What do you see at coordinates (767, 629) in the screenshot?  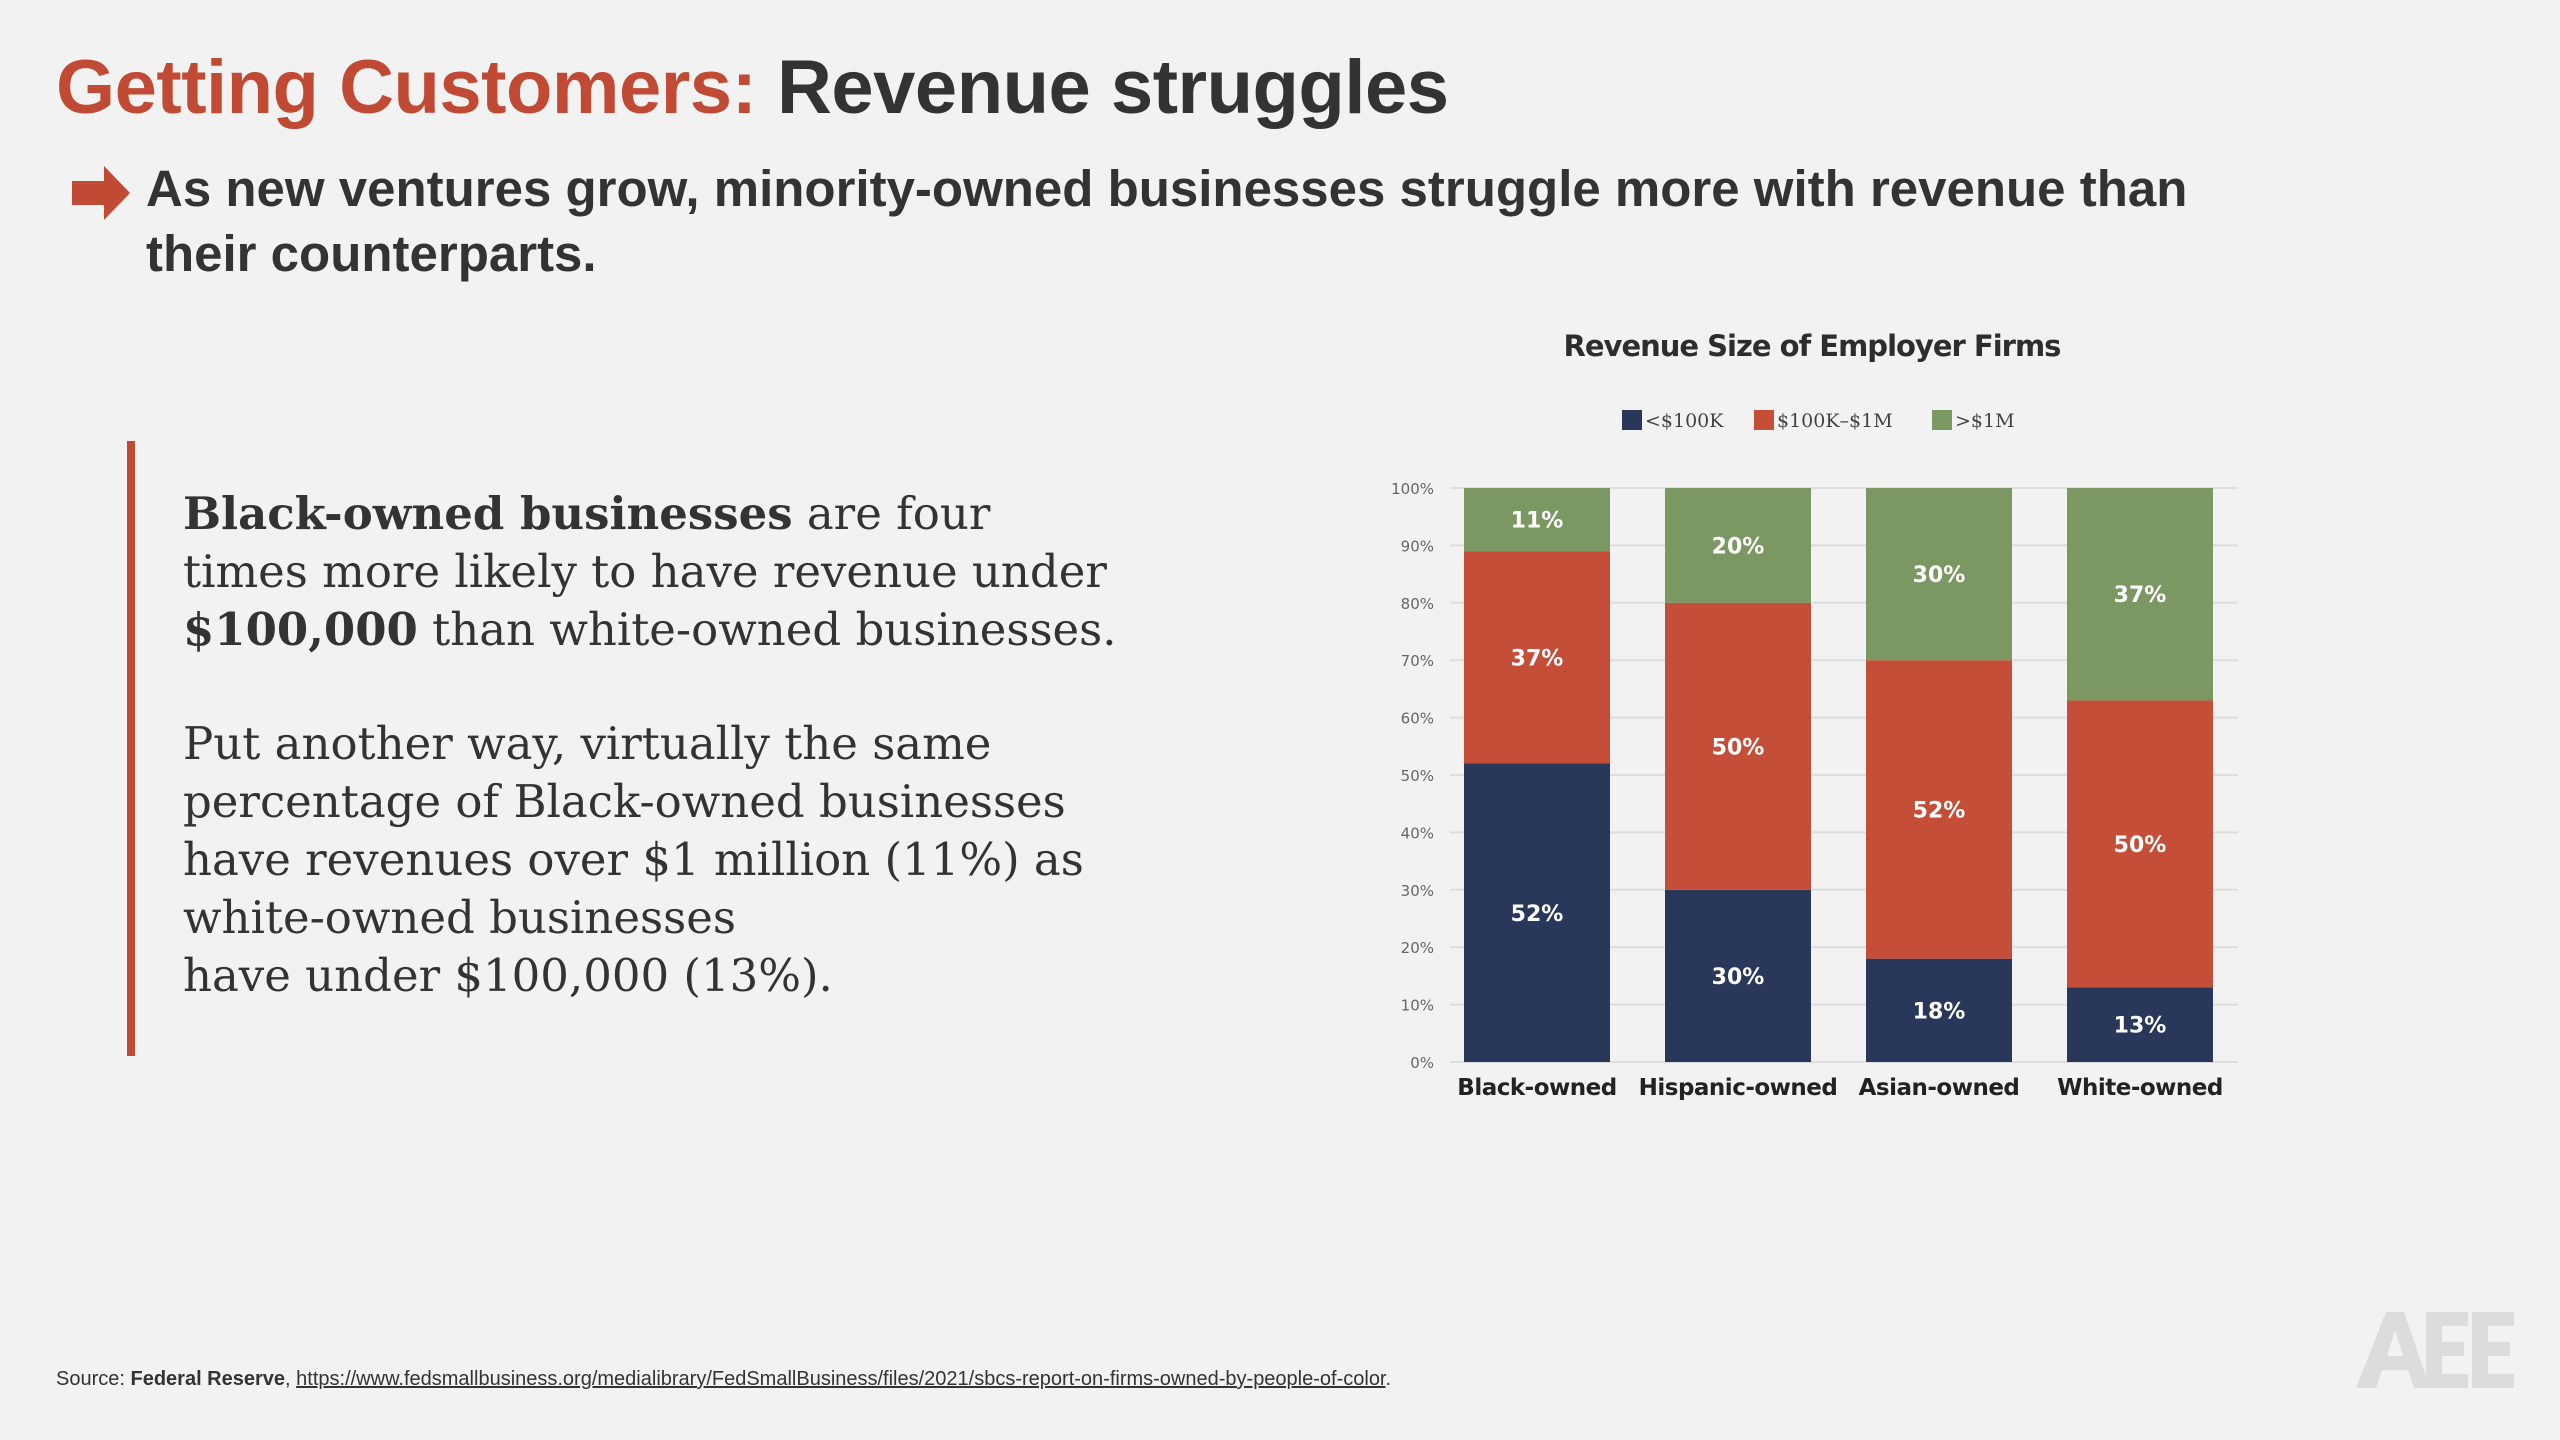 I see `p1-text-3: than white-owned businesses.` at bounding box center [767, 629].